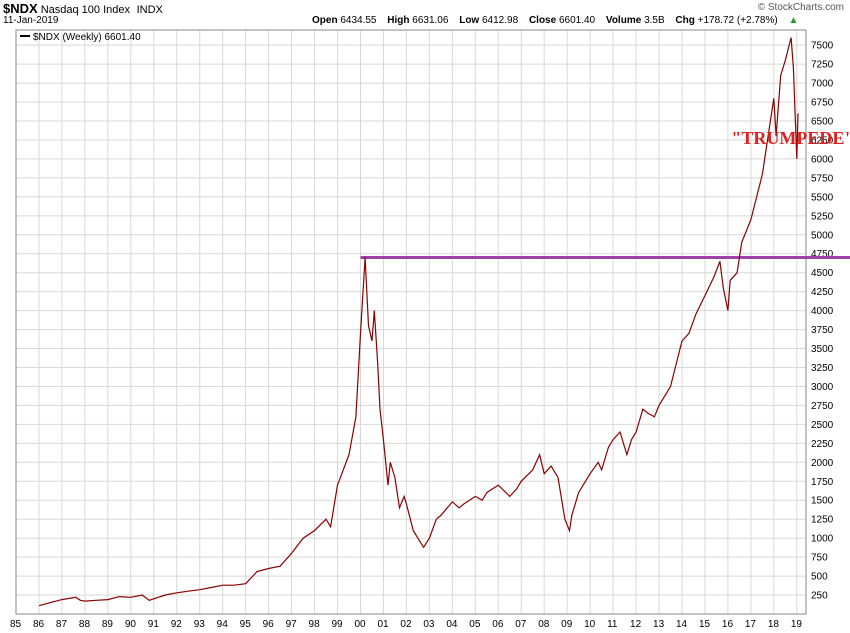 This screenshot has width=850, height=633. Describe the element at coordinates (800, 7) in the screenshot. I see `stockcharts-brand: © StockCharts.com` at that location.